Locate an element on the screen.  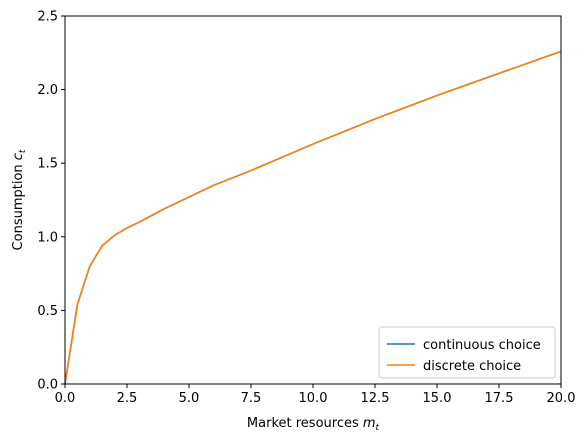
x-tick-label: 17.5 is located at coordinates (499, 398).